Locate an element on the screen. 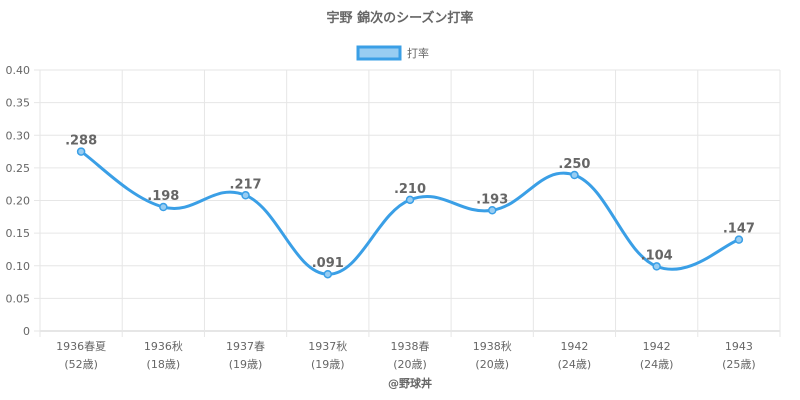  legend: 打率 is located at coordinates (392, 53).